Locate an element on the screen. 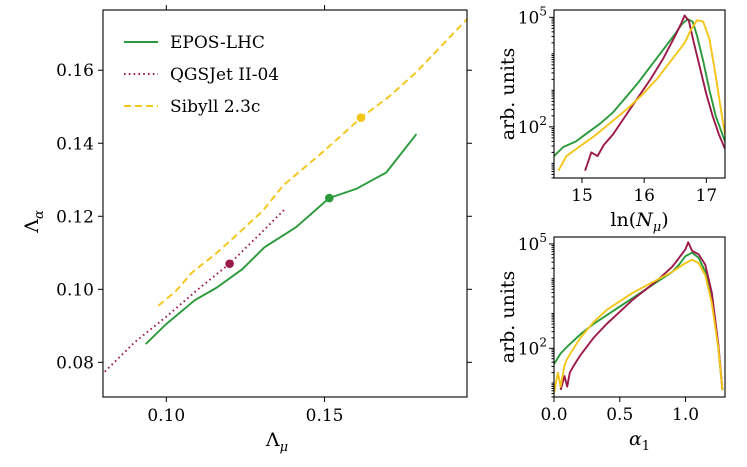 The width and height of the screenshot is (747, 467). legend: EPOS-LHC QGSJet II-04 Sibyll 2.3c is located at coordinates (201, 75).